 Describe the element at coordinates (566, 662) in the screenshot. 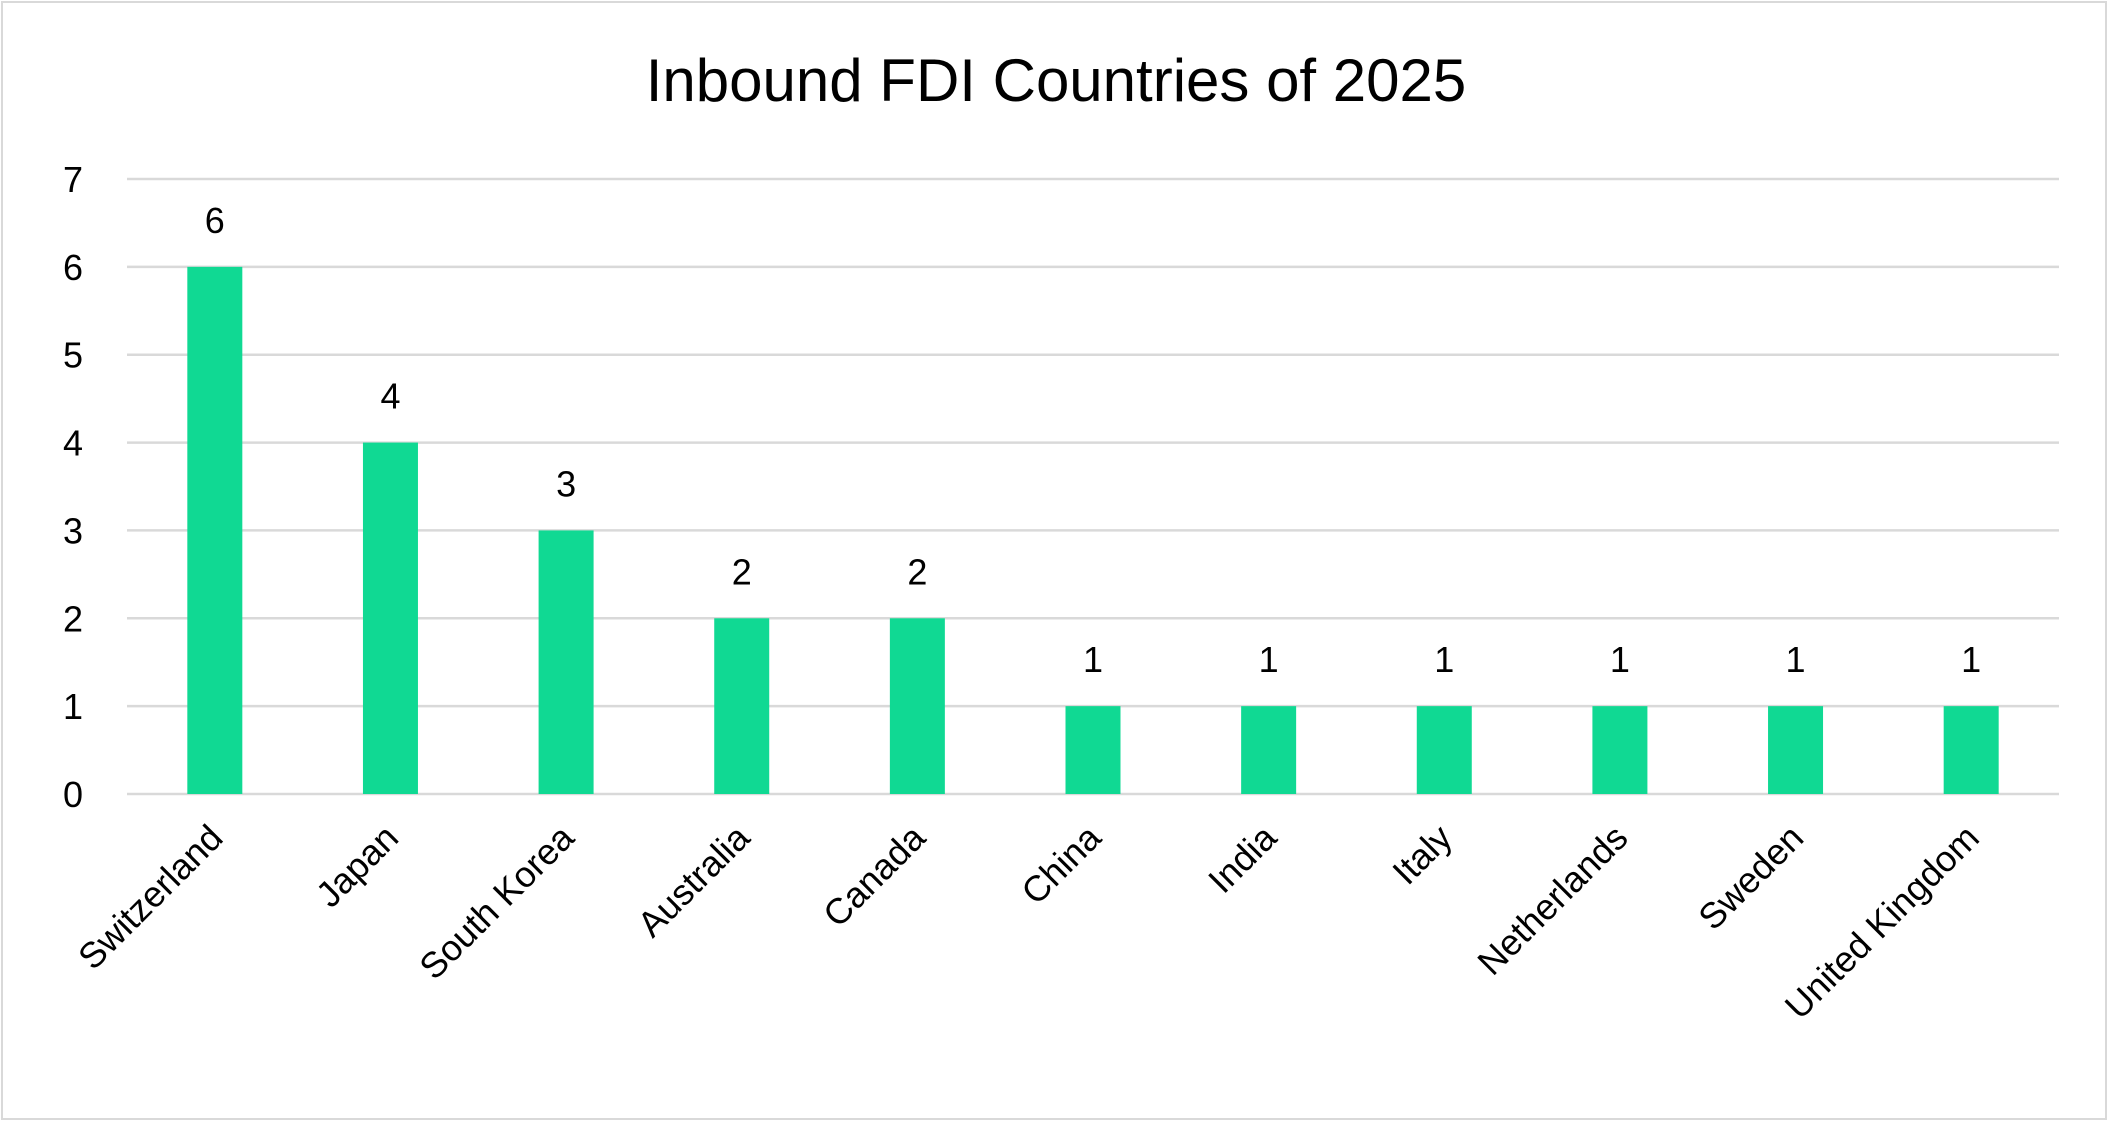

I see `bar-south-korea` at that location.